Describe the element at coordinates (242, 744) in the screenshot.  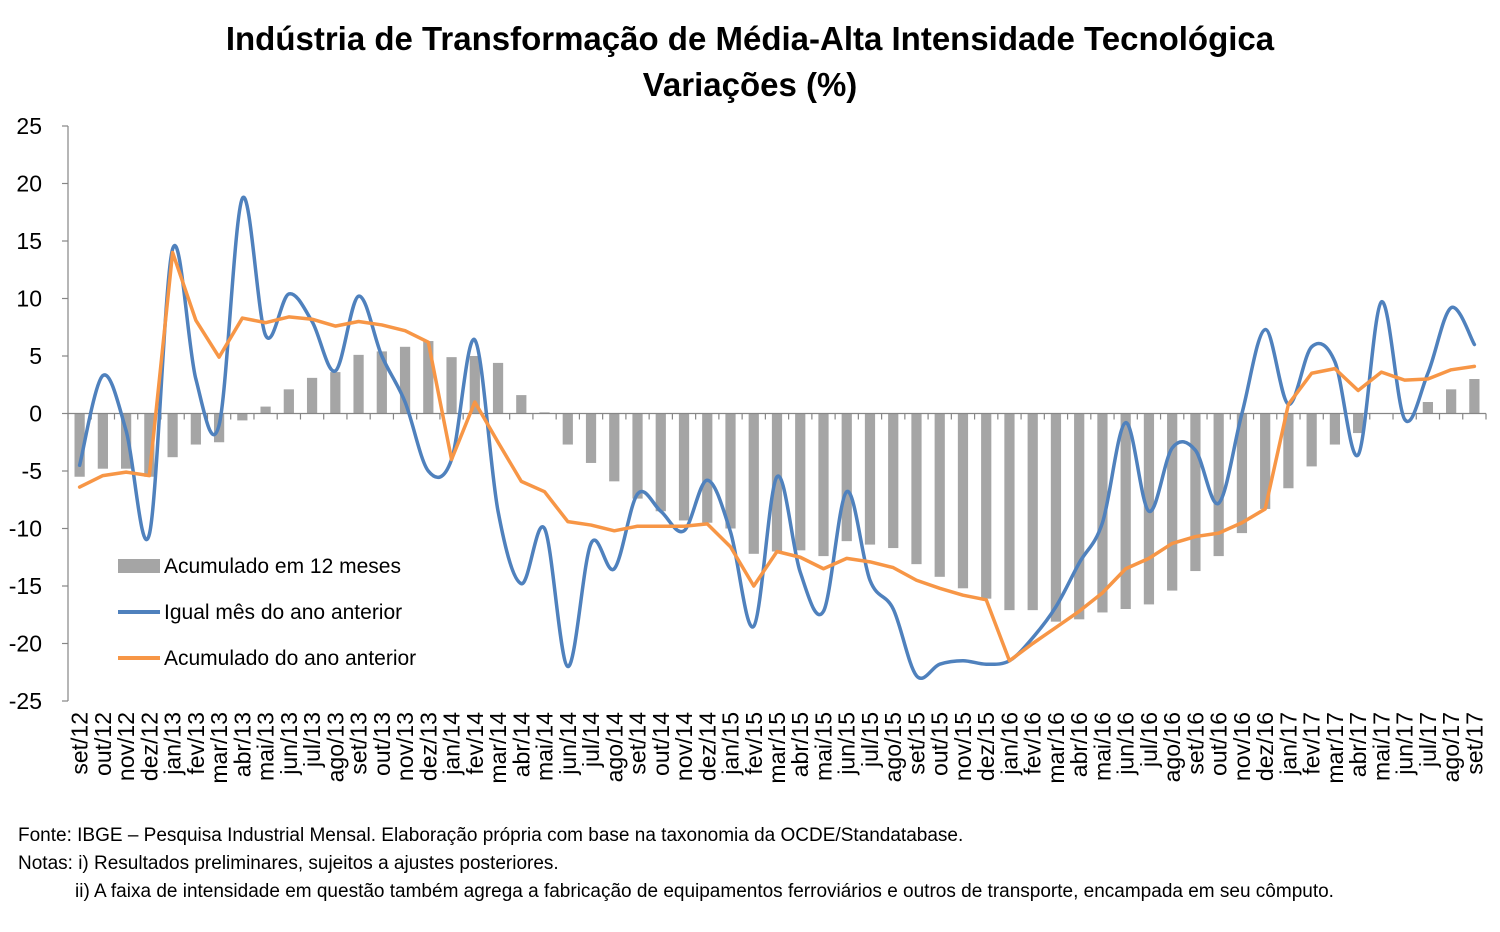
I see `x-tick-label: abr/13` at that location.